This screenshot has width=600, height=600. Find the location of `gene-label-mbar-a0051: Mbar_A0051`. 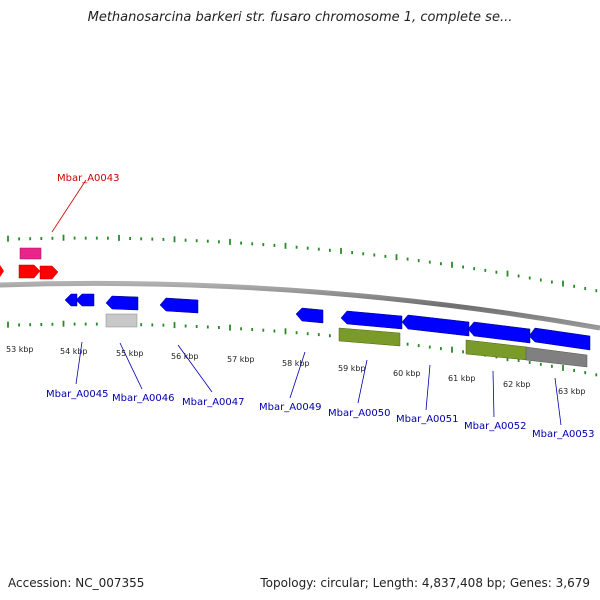

gene-label-mbar-a0051: Mbar_A0051 is located at coordinates (427, 419).